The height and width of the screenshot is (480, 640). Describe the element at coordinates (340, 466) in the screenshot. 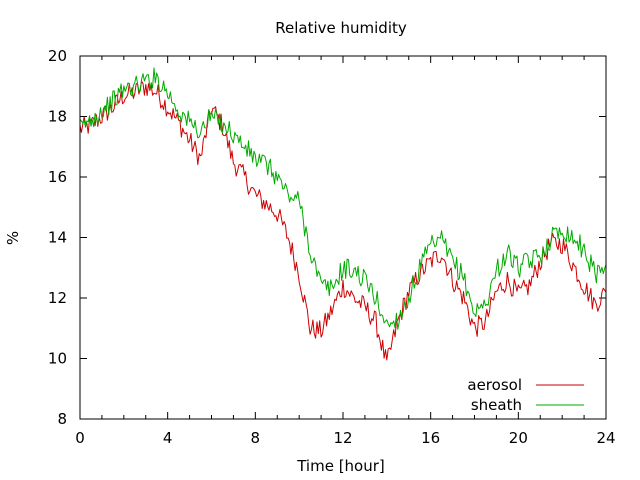

I see `x-axis-label: Time [hour]` at that location.